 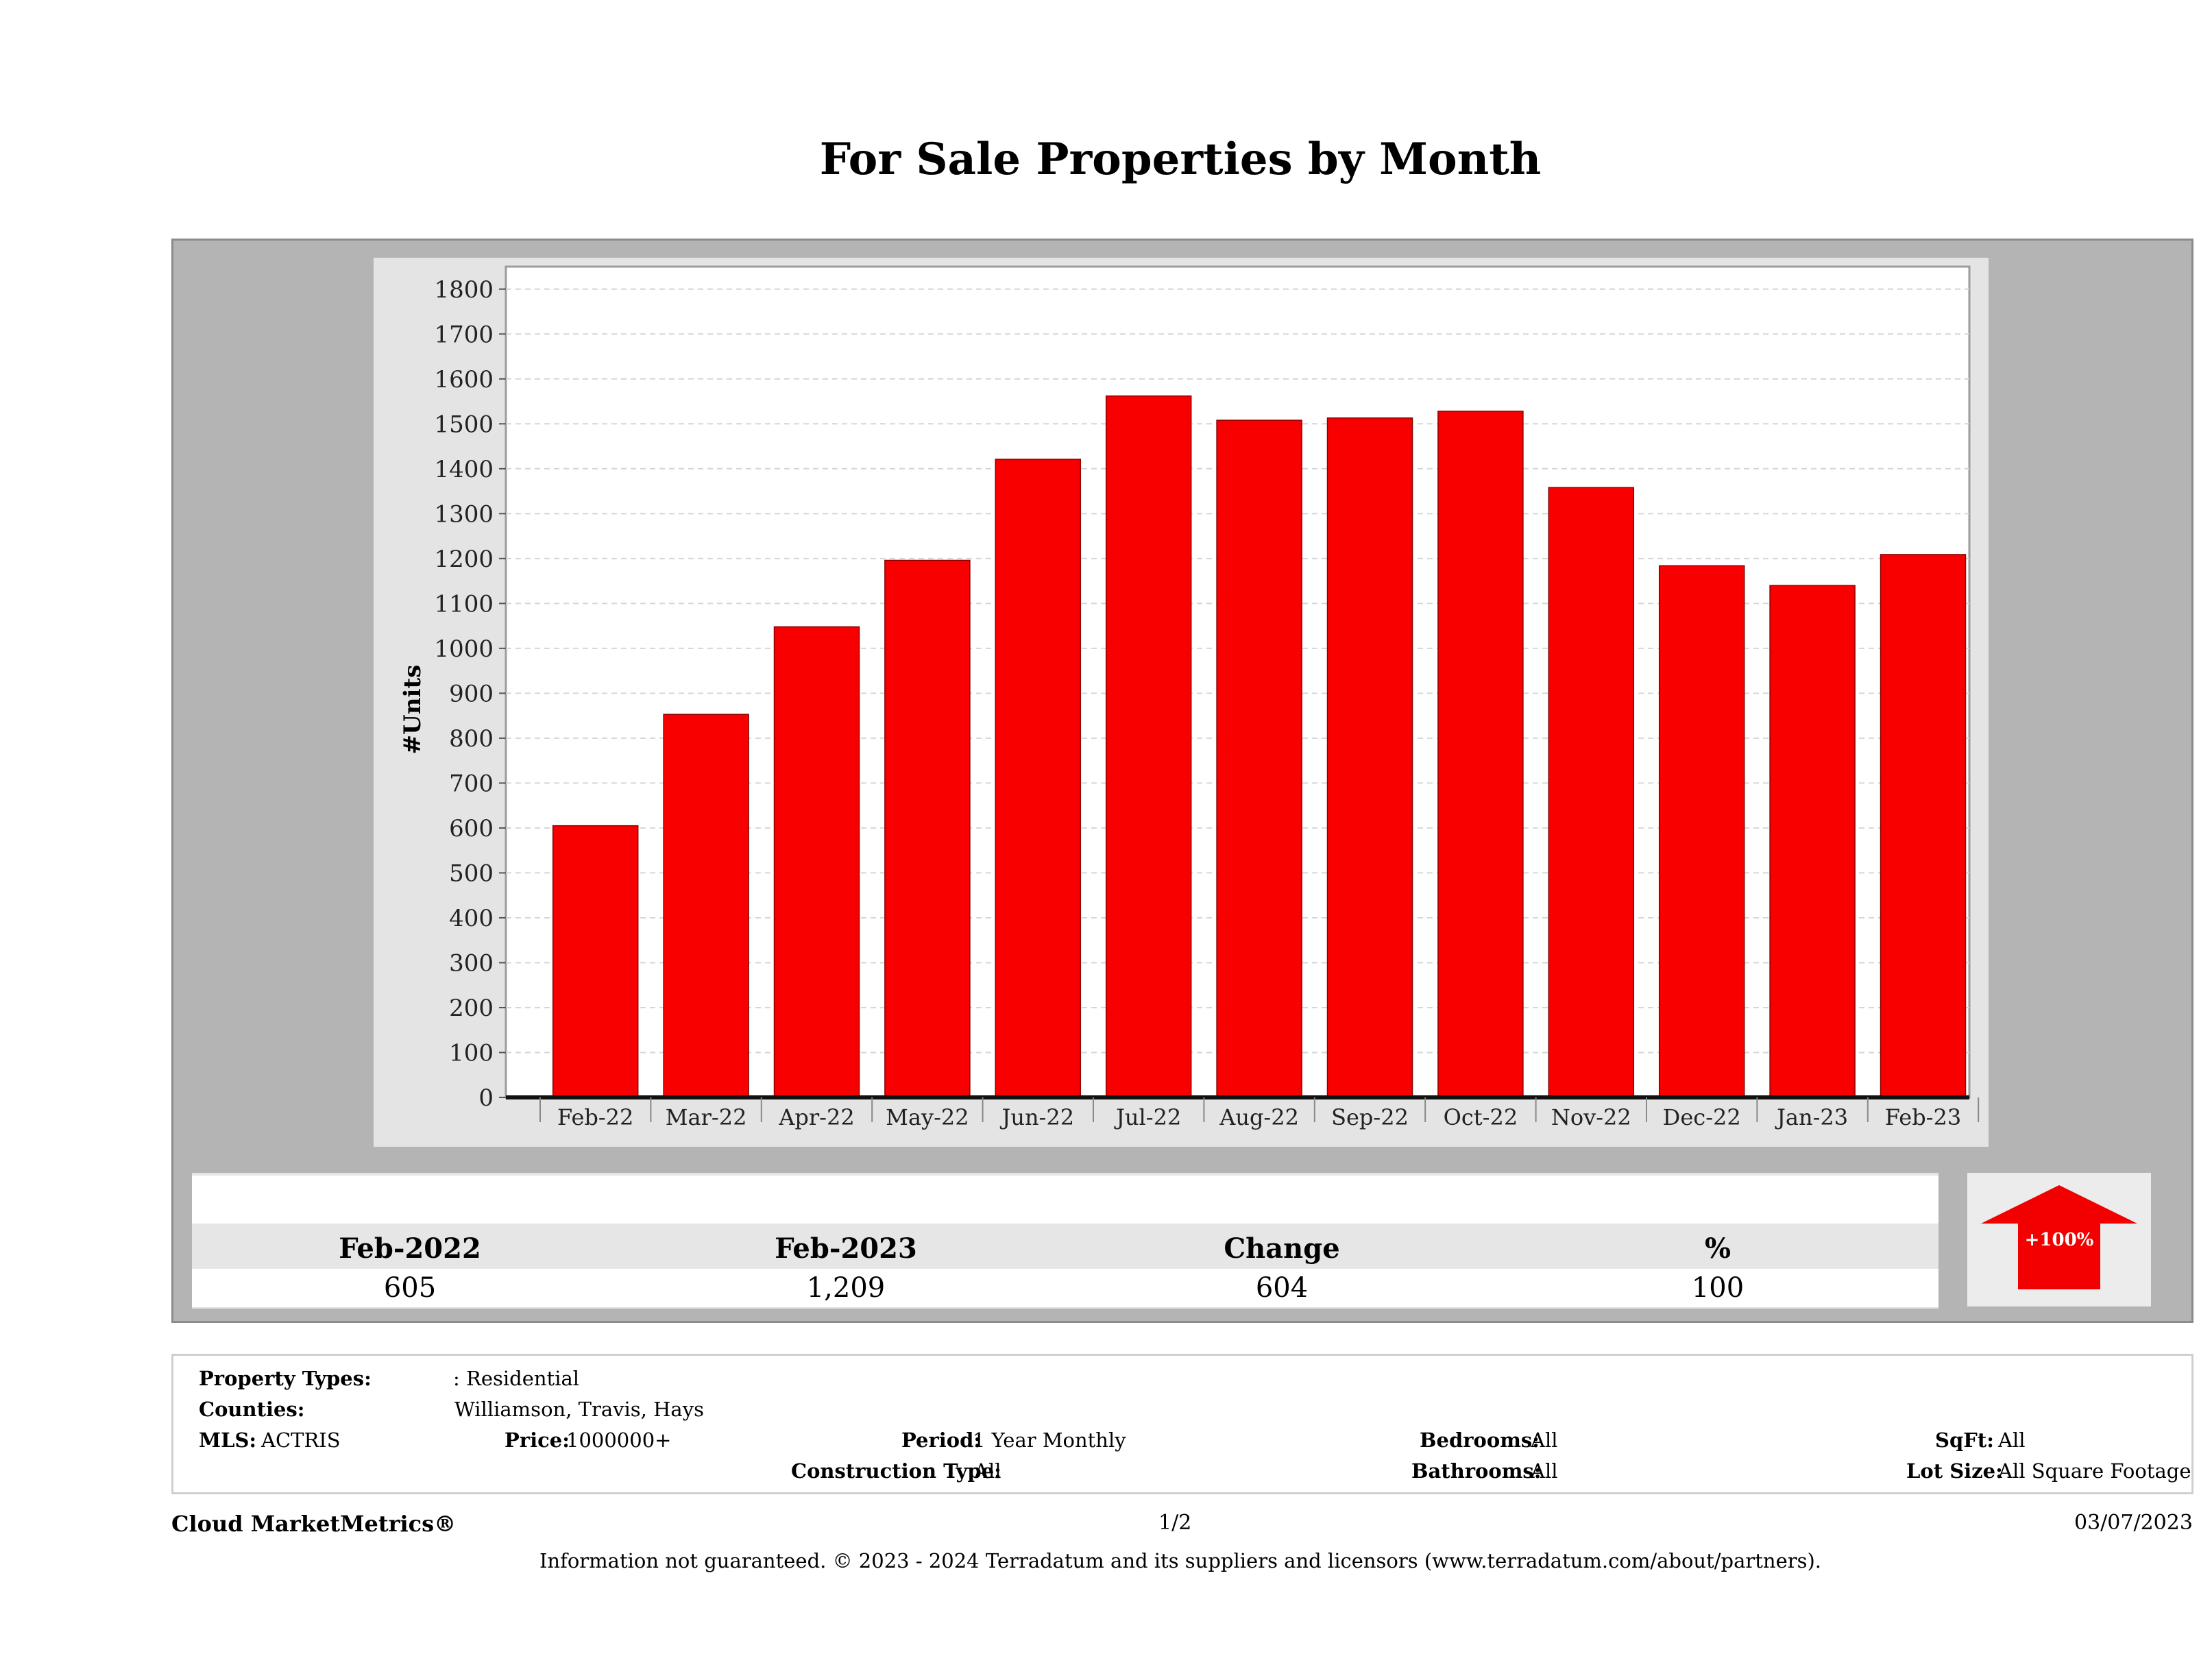 I want to click on x-tick-label: May-22, so click(x=928, y=1117).